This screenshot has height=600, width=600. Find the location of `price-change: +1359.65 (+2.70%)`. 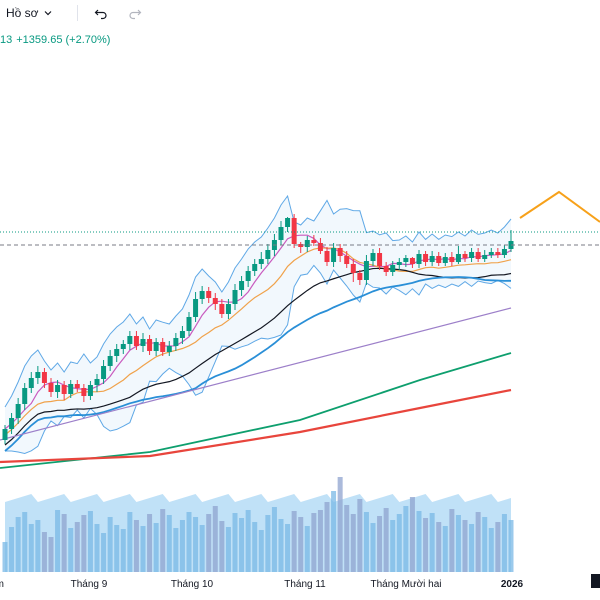

price-change: +1359.65 (+2.70%) is located at coordinates (63, 40).